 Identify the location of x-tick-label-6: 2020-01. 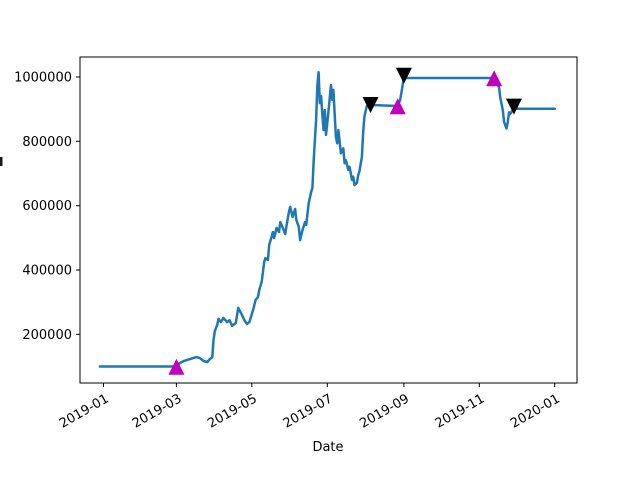
(535, 411).